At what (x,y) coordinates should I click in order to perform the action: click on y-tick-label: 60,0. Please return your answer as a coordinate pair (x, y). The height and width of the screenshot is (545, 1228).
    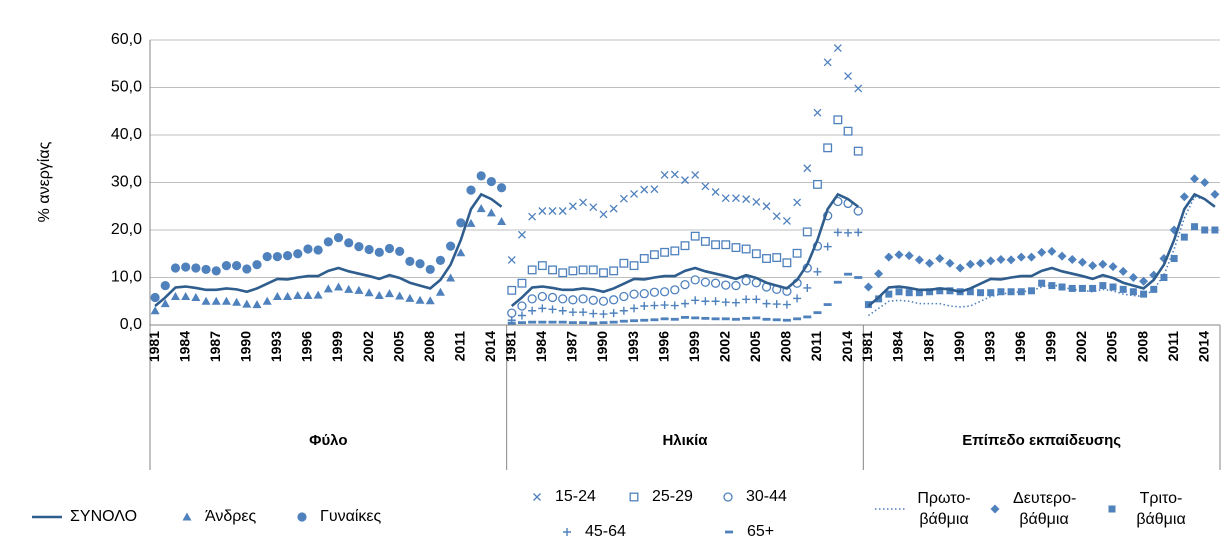
    Looking at the image, I should click on (126, 39).